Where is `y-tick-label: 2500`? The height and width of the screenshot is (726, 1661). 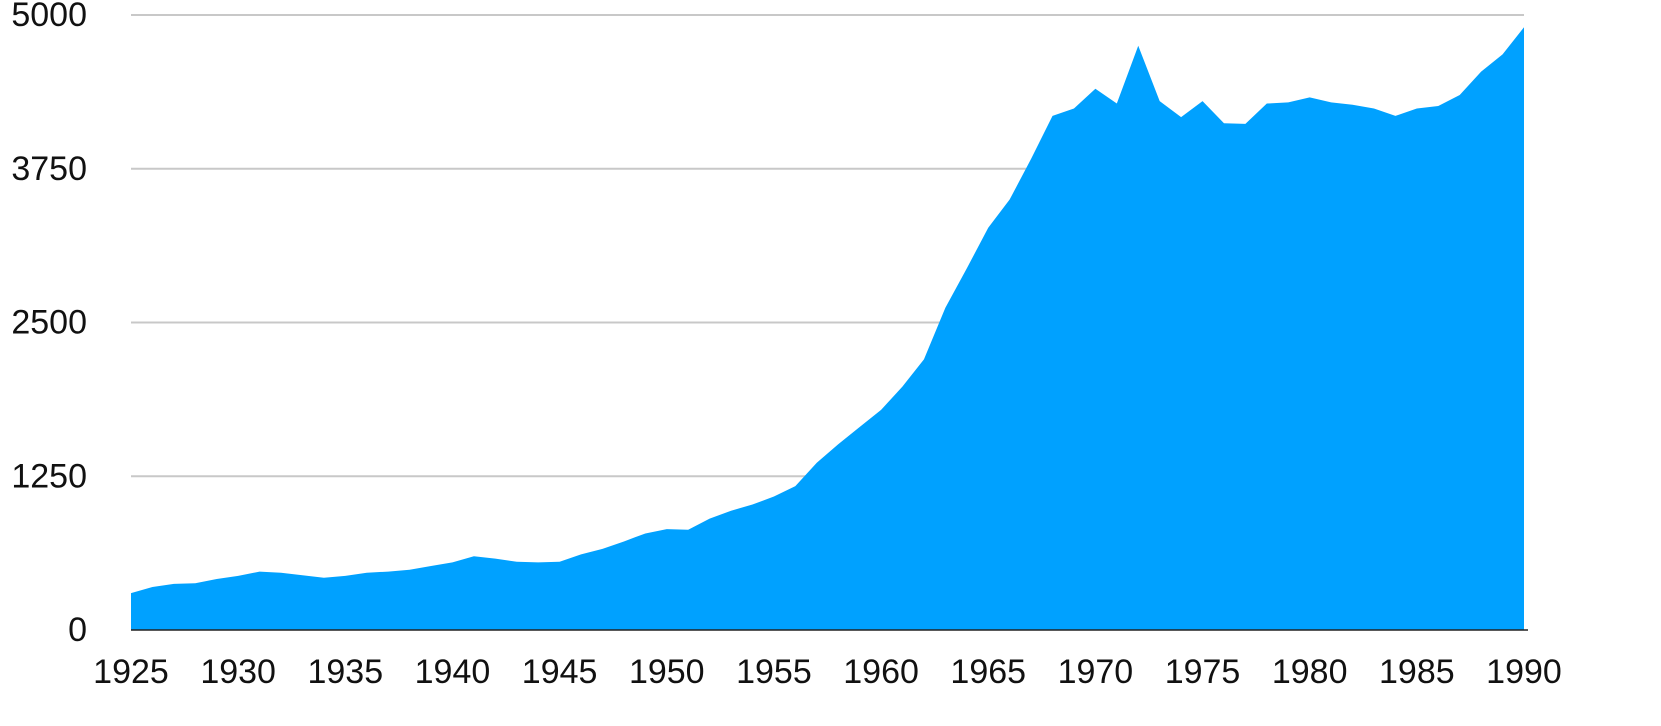 y-tick-label: 2500 is located at coordinates (49, 323).